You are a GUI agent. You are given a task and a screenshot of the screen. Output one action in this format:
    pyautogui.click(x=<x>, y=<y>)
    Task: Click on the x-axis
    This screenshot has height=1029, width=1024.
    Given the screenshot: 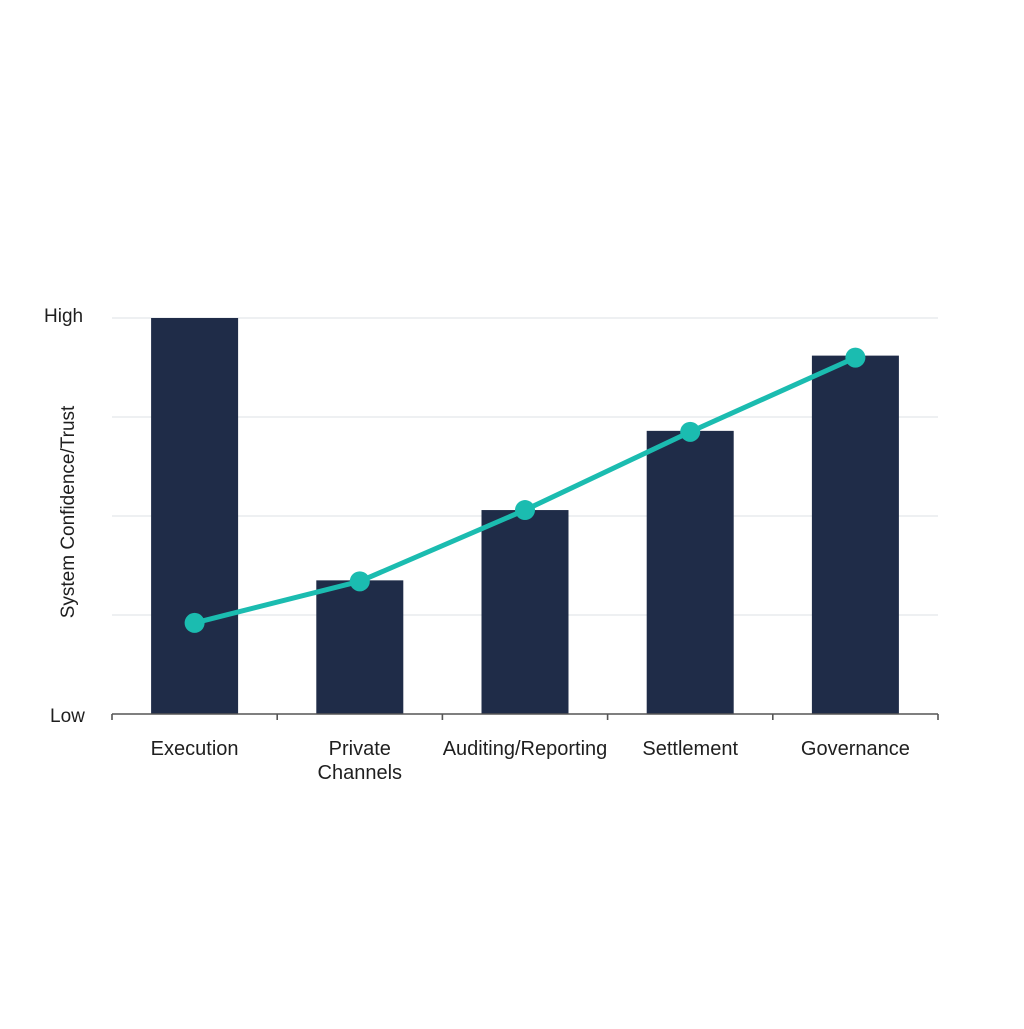 What is the action you would take?
    pyautogui.click(x=525, y=716)
    